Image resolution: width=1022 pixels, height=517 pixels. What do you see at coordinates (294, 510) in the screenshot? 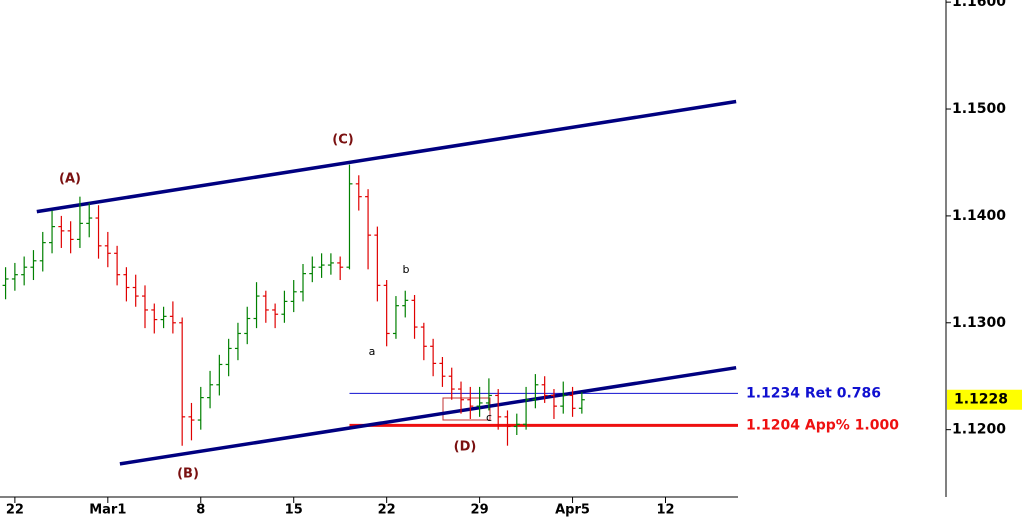
I see `x-tick-label: 15` at bounding box center [294, 510].